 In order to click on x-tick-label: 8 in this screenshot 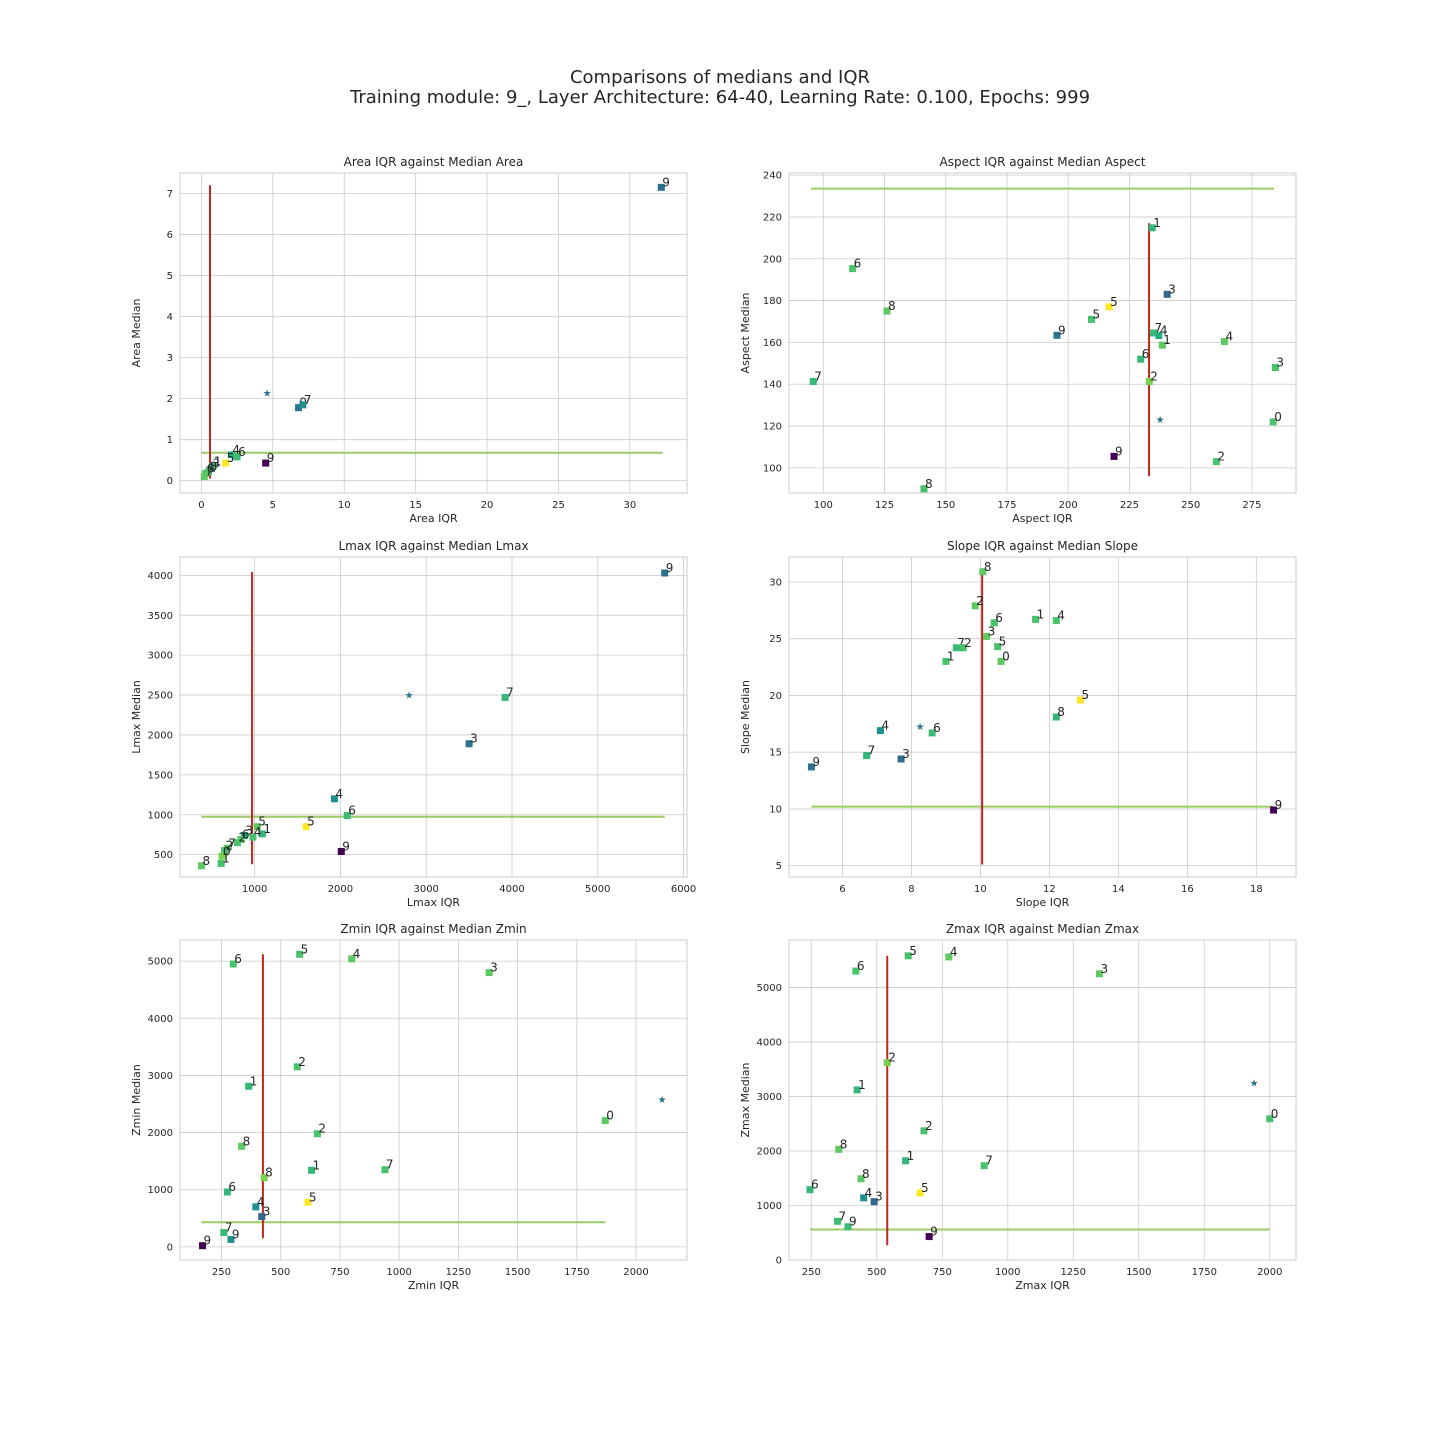, I will do `click(911, 889)`.